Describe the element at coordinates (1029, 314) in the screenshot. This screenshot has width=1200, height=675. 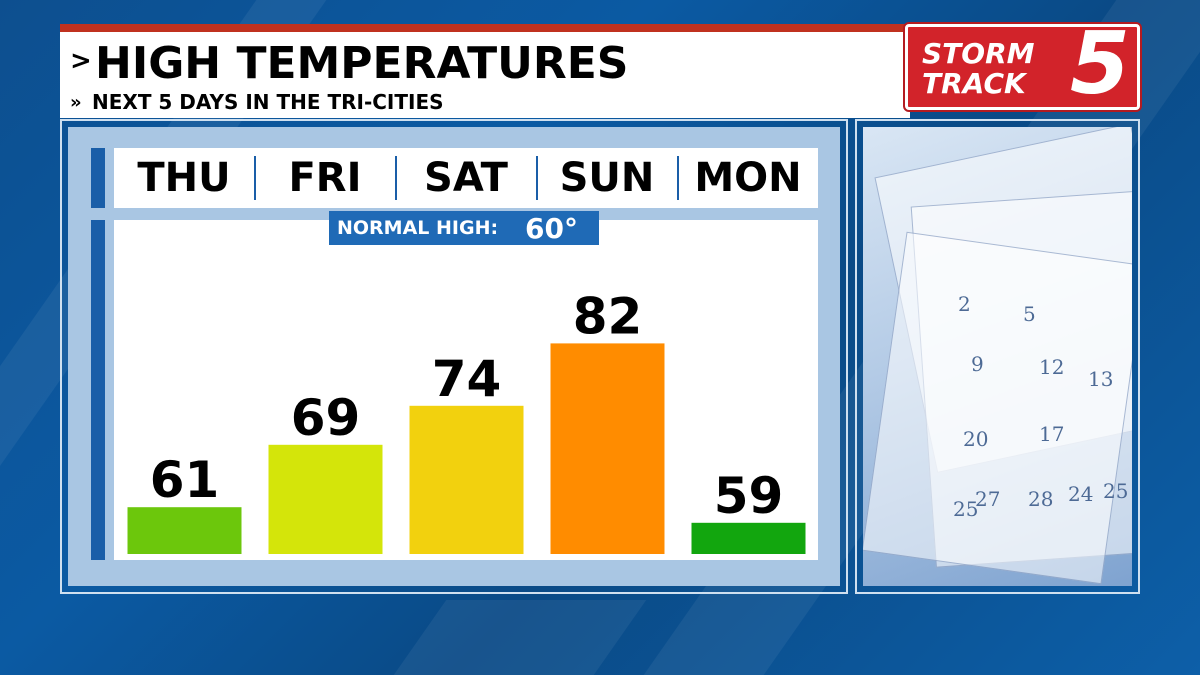
I see `calendar-number: 5` at that location.